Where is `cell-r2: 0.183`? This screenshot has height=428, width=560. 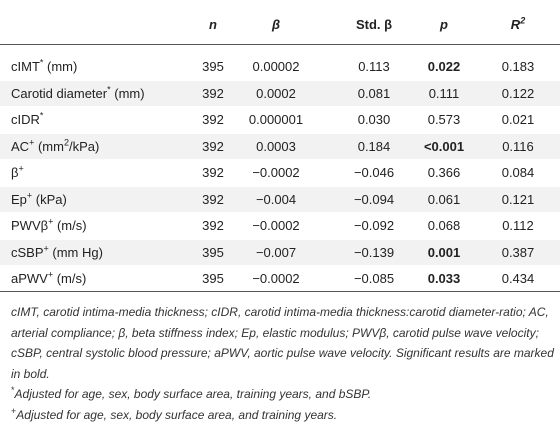 cell-r2: 0.183 is located at coordinates (518, 66).